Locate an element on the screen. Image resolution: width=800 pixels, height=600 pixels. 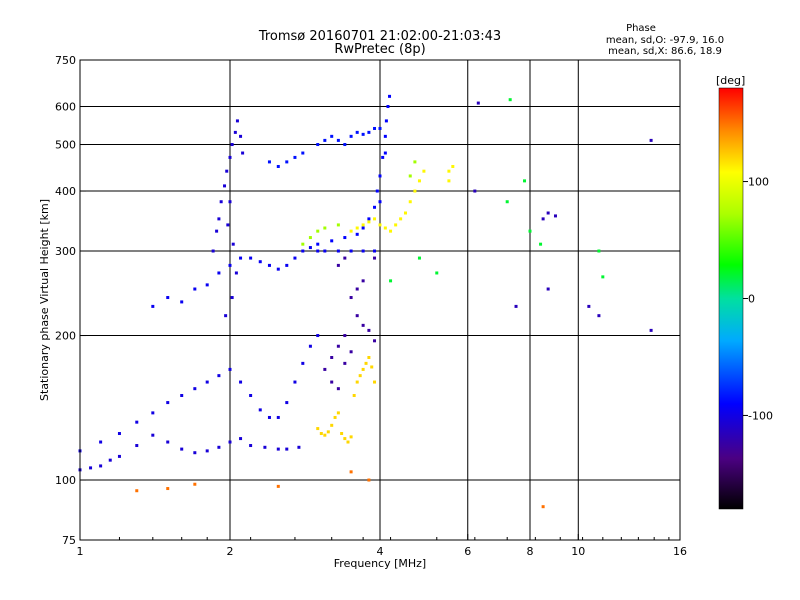
x-tick-label: 16 is located at coordinates (680, 551).